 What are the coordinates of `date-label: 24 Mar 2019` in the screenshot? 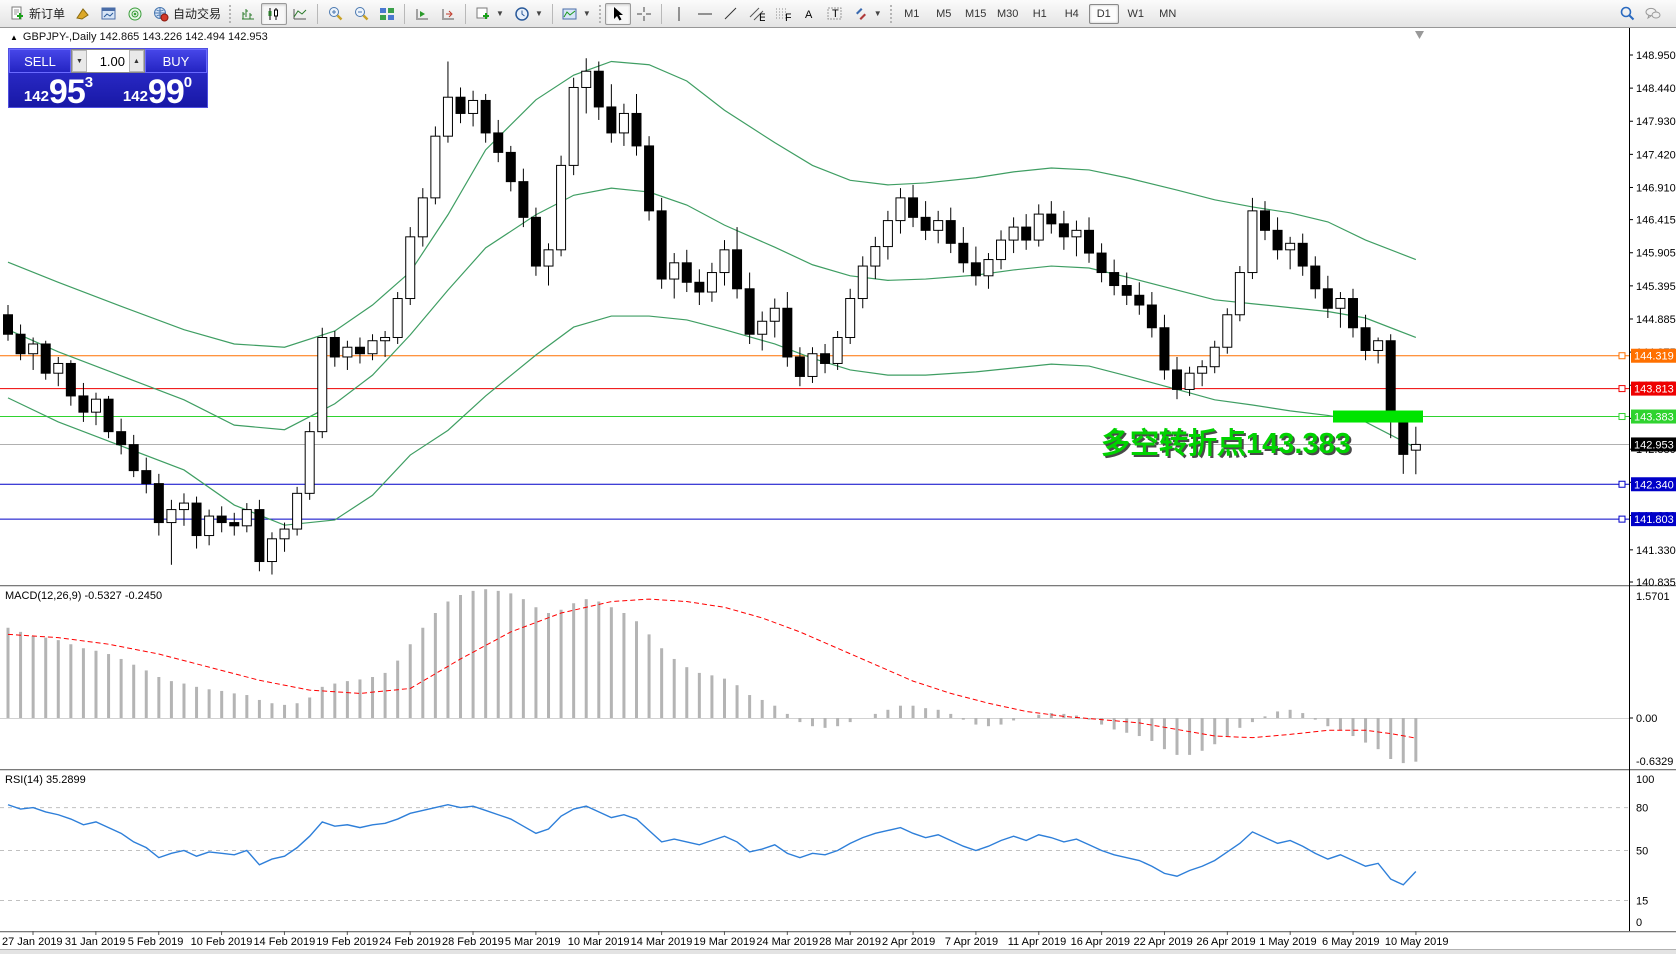 It's located at (787, 942).